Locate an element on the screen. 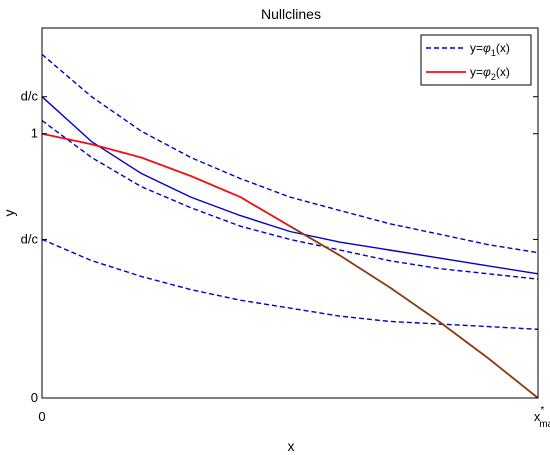 This screenshot has height=455, width=550. legend-label-phi1: y=φ1(x) is located at coordinates (490, 49).